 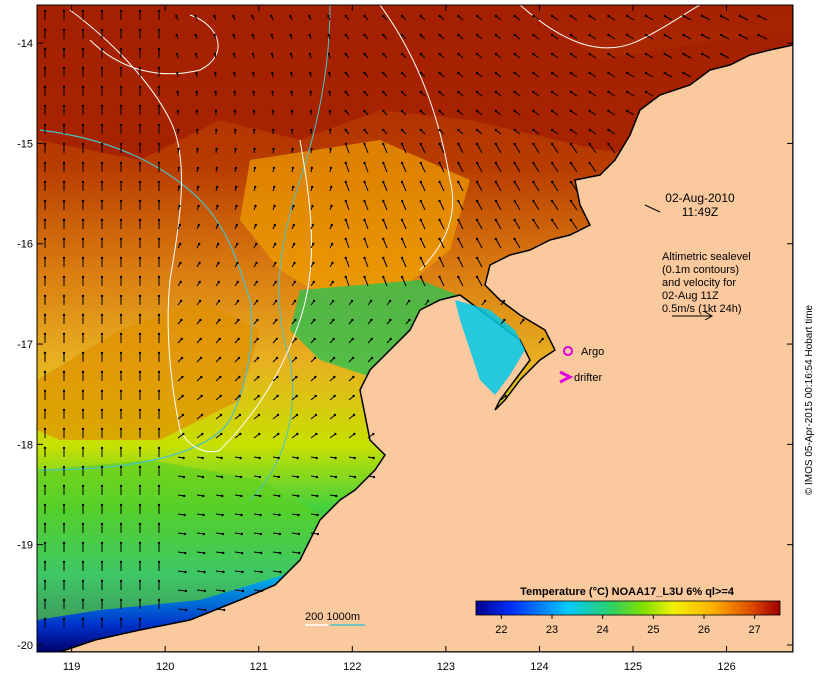 What do you see at coordinates (652, 208) in the screenshot?
I see `date-pointer` at bounding box center [652, 208].